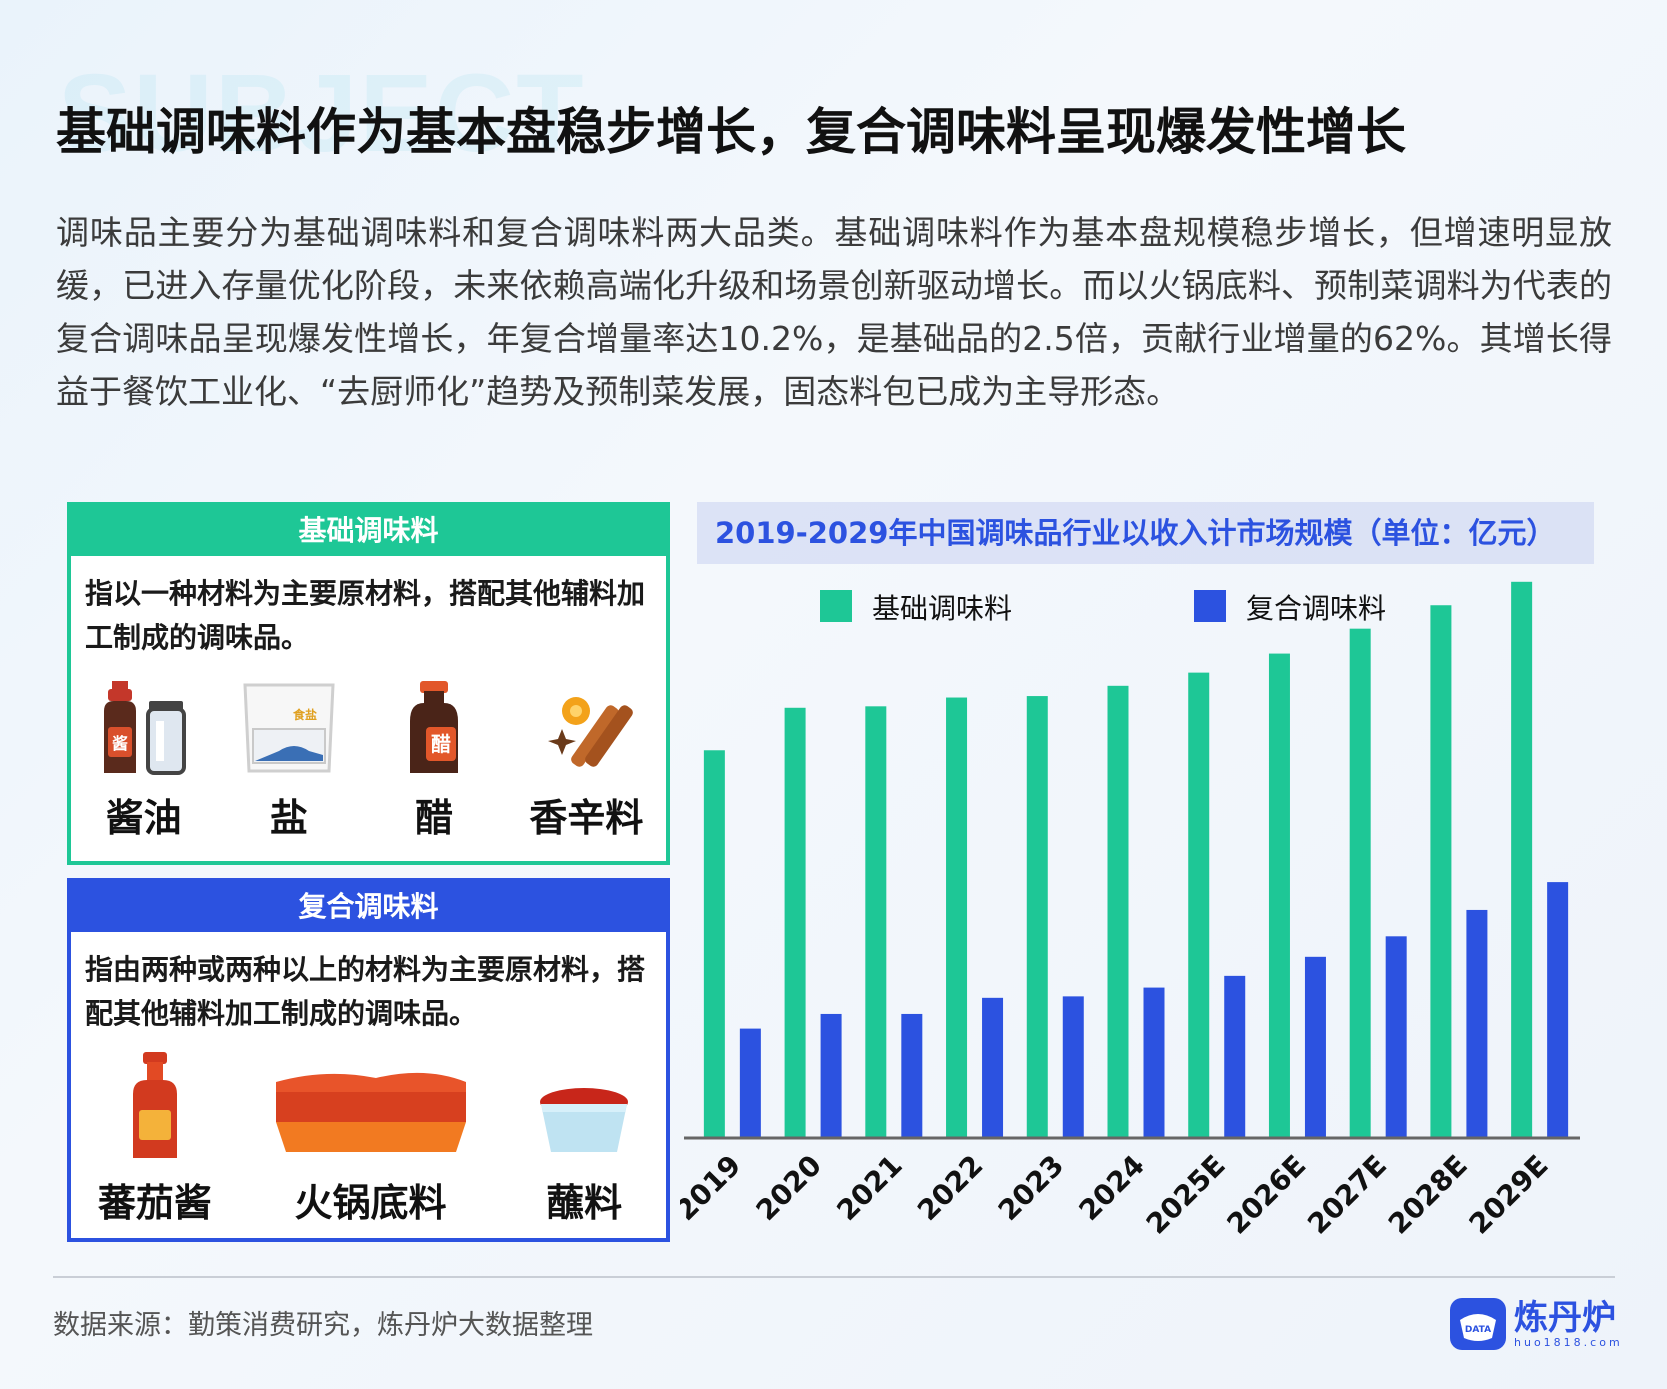 The width and height of the screenshot is (1667, 1389). Describe the element at coordinates (1316, 608) in the screenshot. I see `legend-label: 复合调味料` at that location.